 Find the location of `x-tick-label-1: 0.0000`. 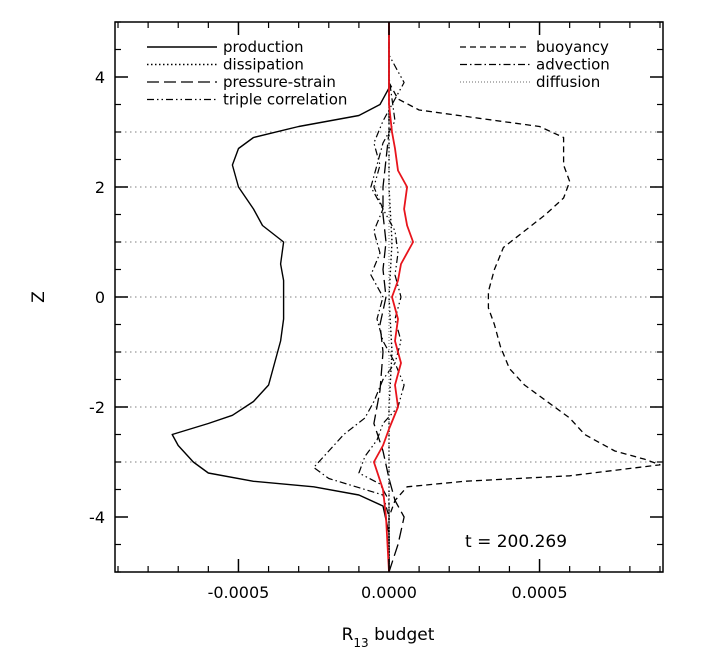

x-tick-label-1: 0.0000 is located at coordinates (389, 592).